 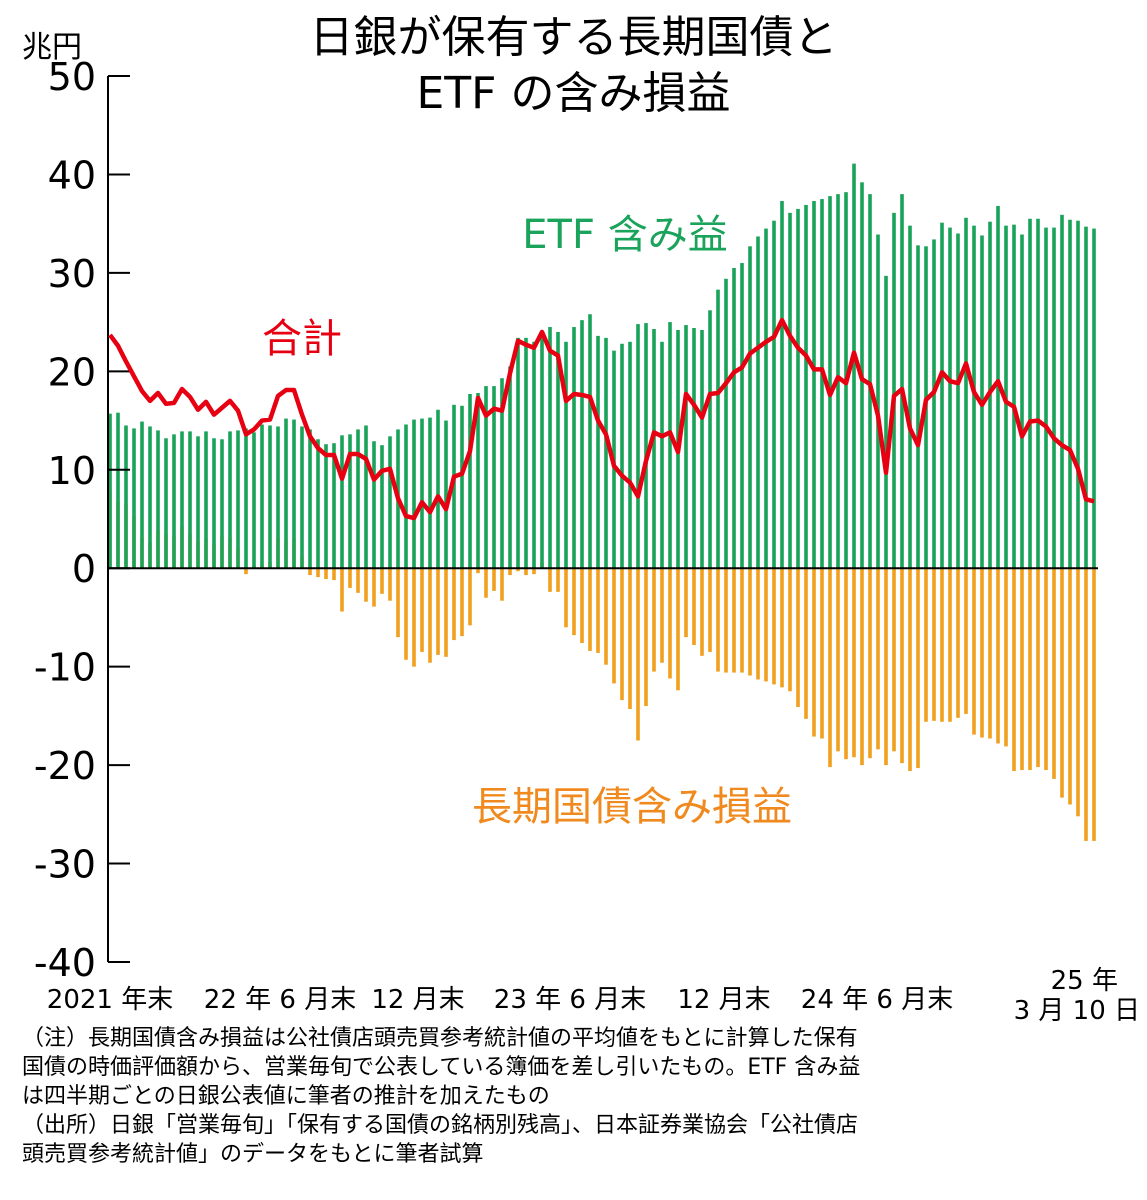 What do you see at coordinates (877, 1000) in the screenshot?
I see `x-tick-label: 24 年 6 月末` at bounding box center [877, 1000].